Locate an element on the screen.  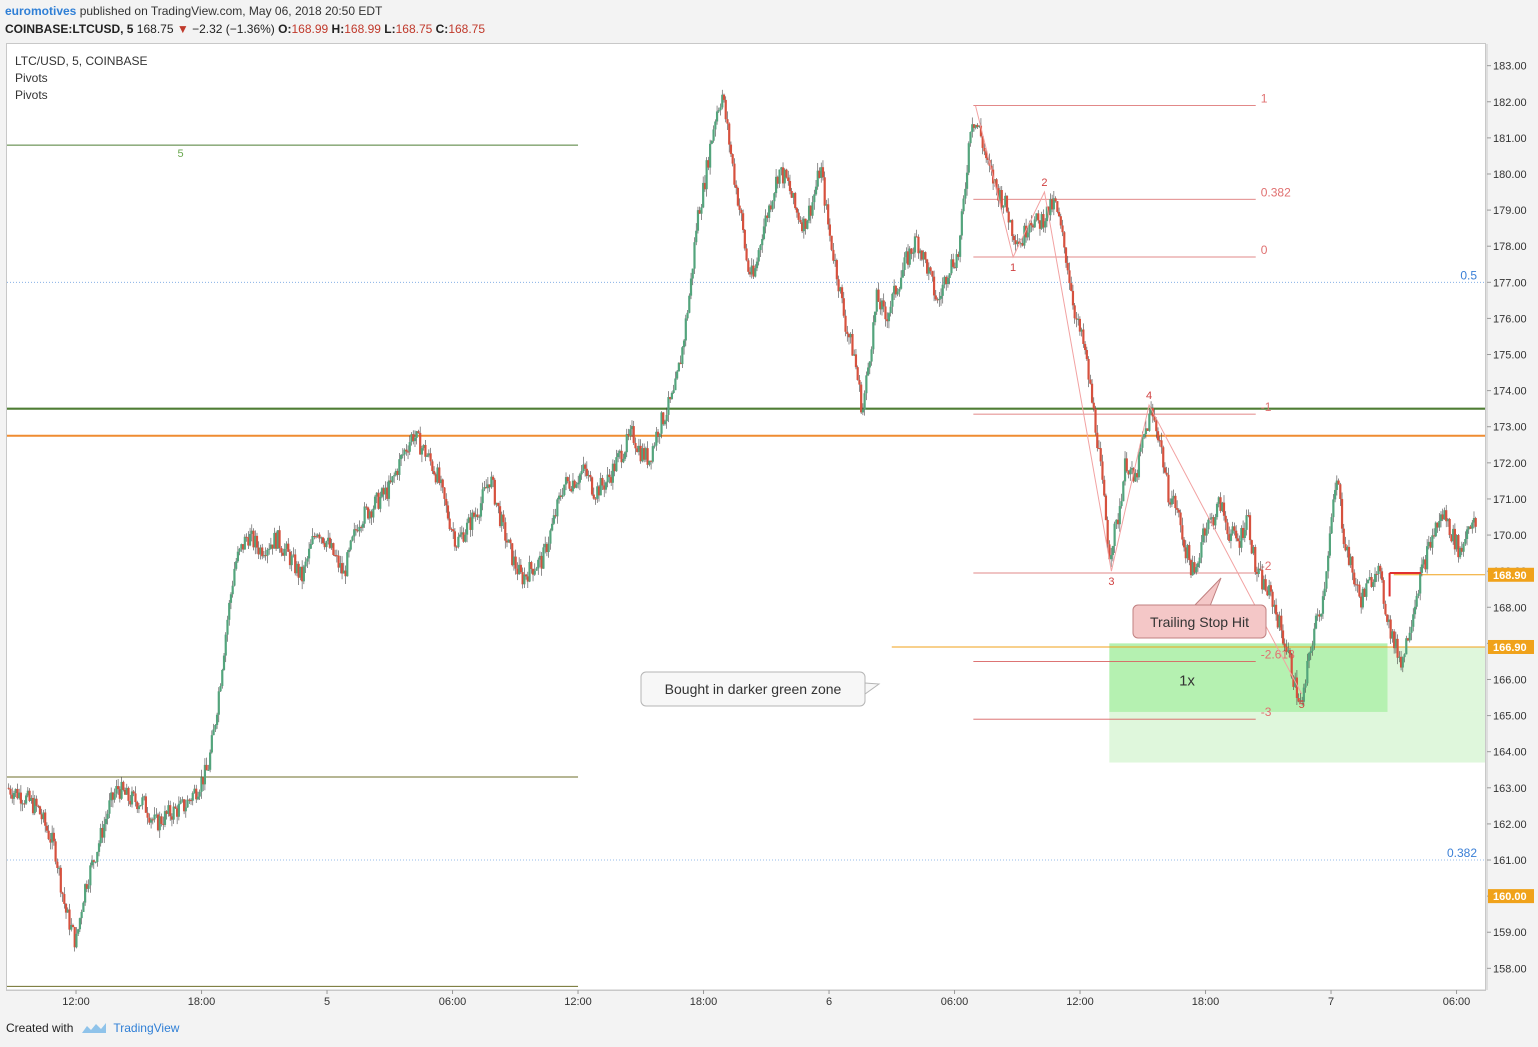
author-name: euromotives is located at coordinates (41, 11).